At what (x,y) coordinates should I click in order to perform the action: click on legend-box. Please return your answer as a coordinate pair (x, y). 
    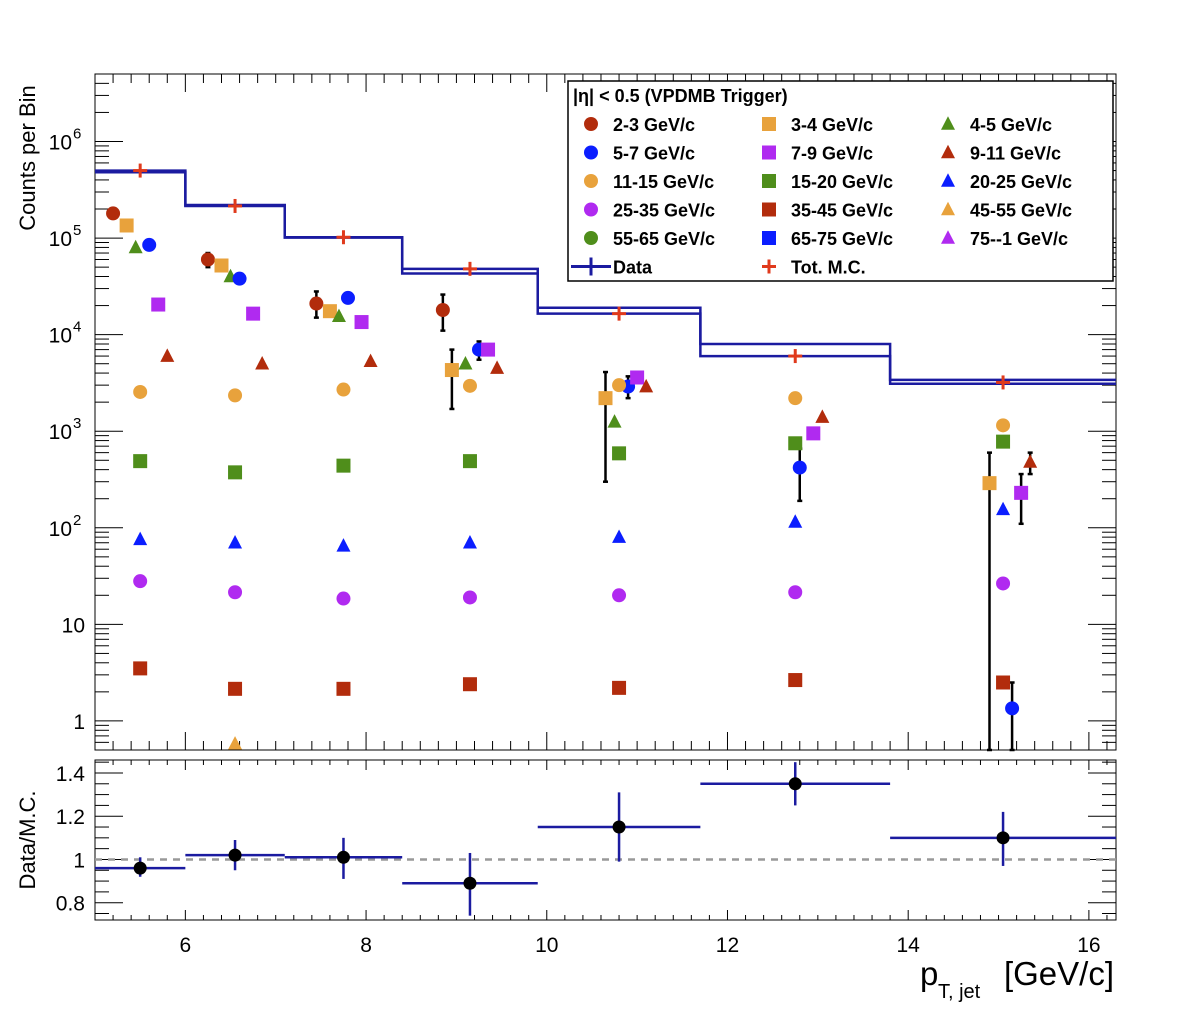
    Looking at the image, I should click on (840, 181).